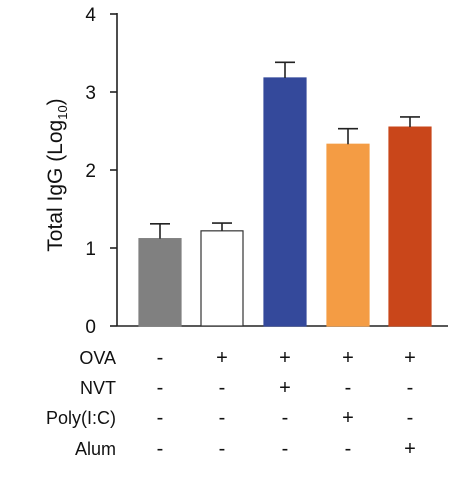  I want to click on y-tick-label: 4, so click(90, 15).